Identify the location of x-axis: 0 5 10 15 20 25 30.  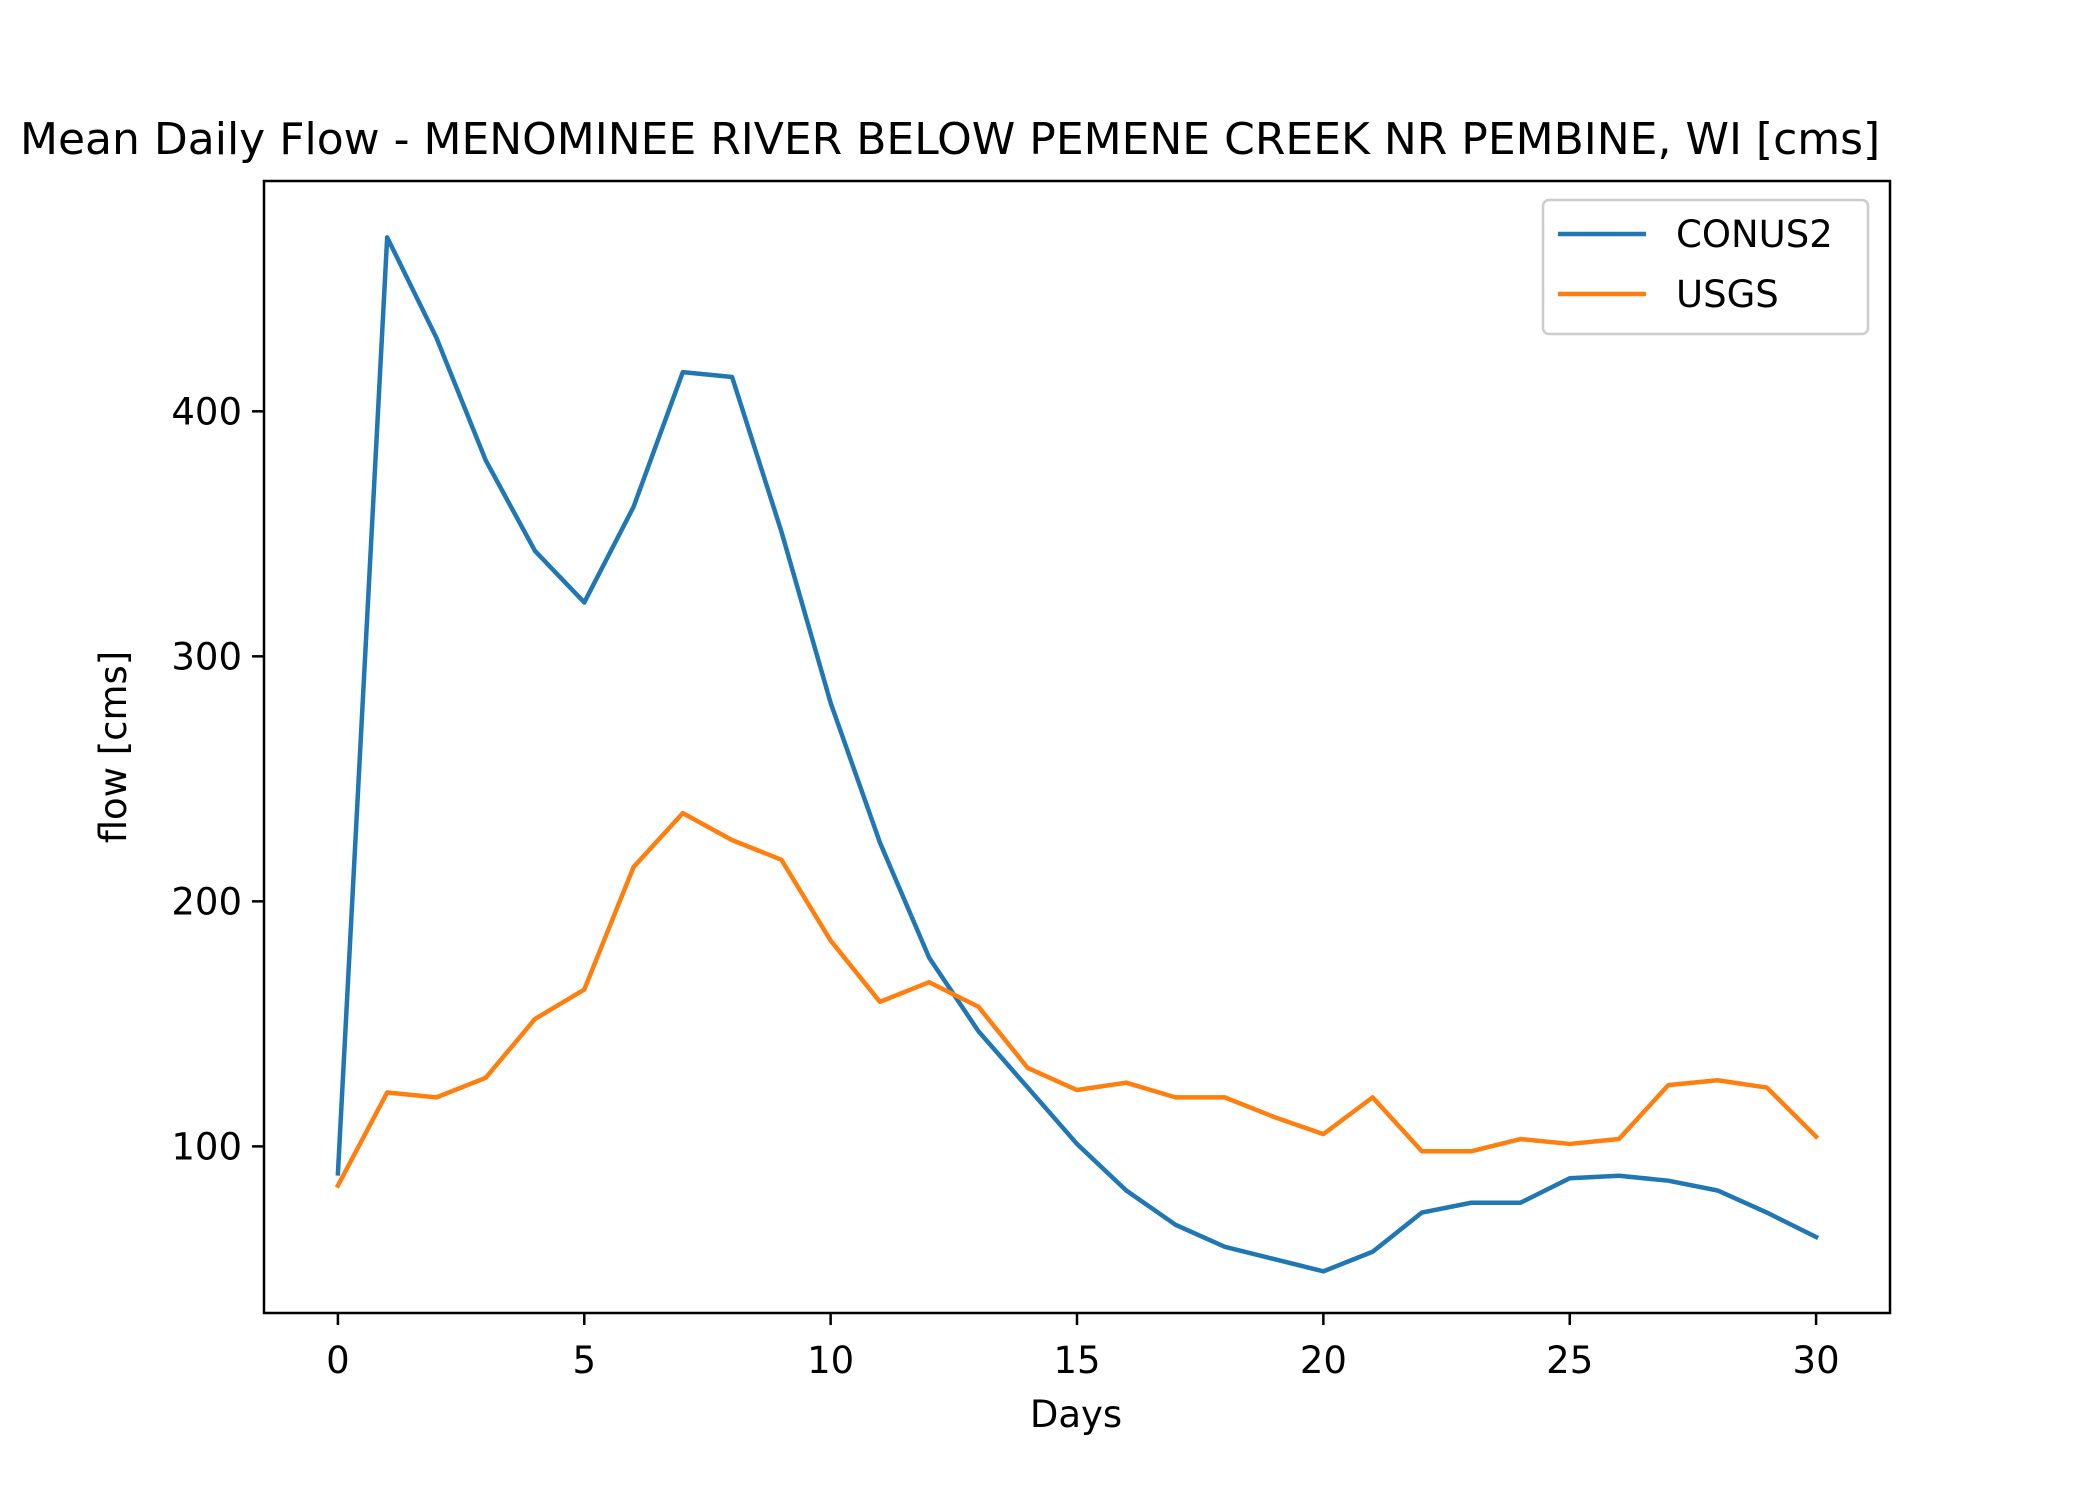
(1083, 1347).